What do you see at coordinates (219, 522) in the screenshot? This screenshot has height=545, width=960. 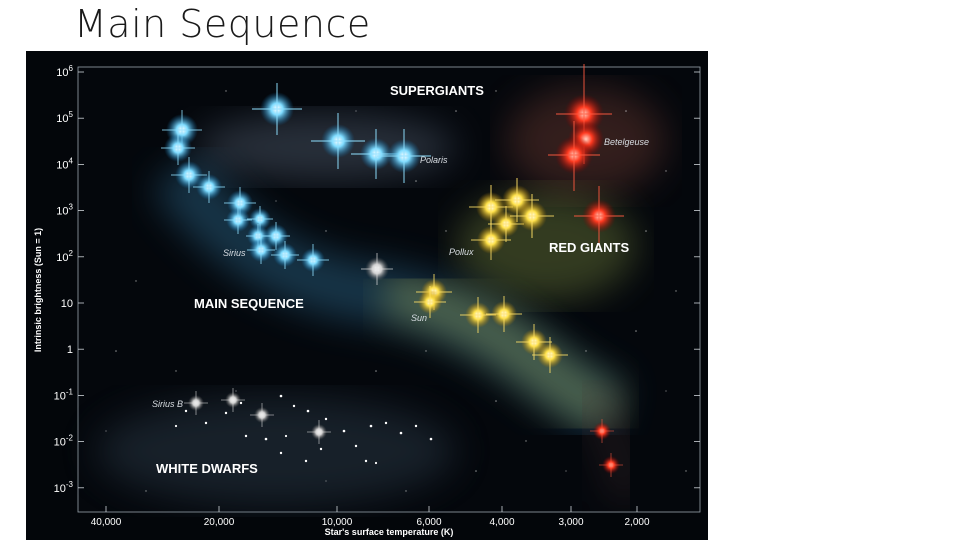 I see `x-tick-label: 20,000` at bounding box center [219, 522].